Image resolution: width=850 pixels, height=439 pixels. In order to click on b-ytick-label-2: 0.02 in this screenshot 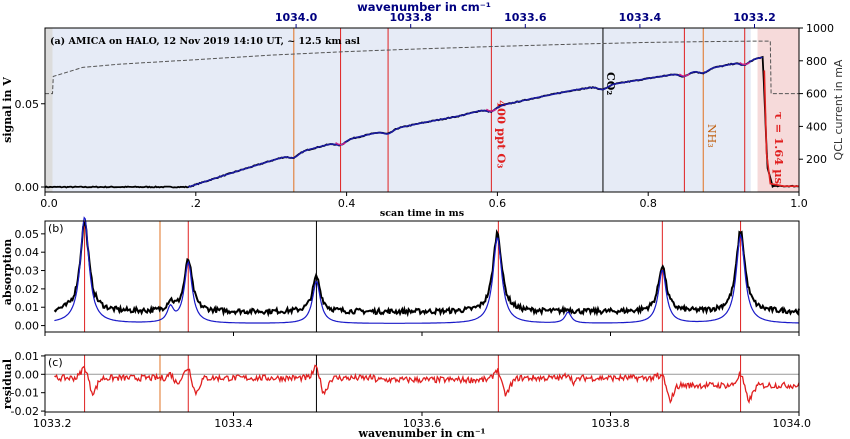, I will do `click(27, 289)`.